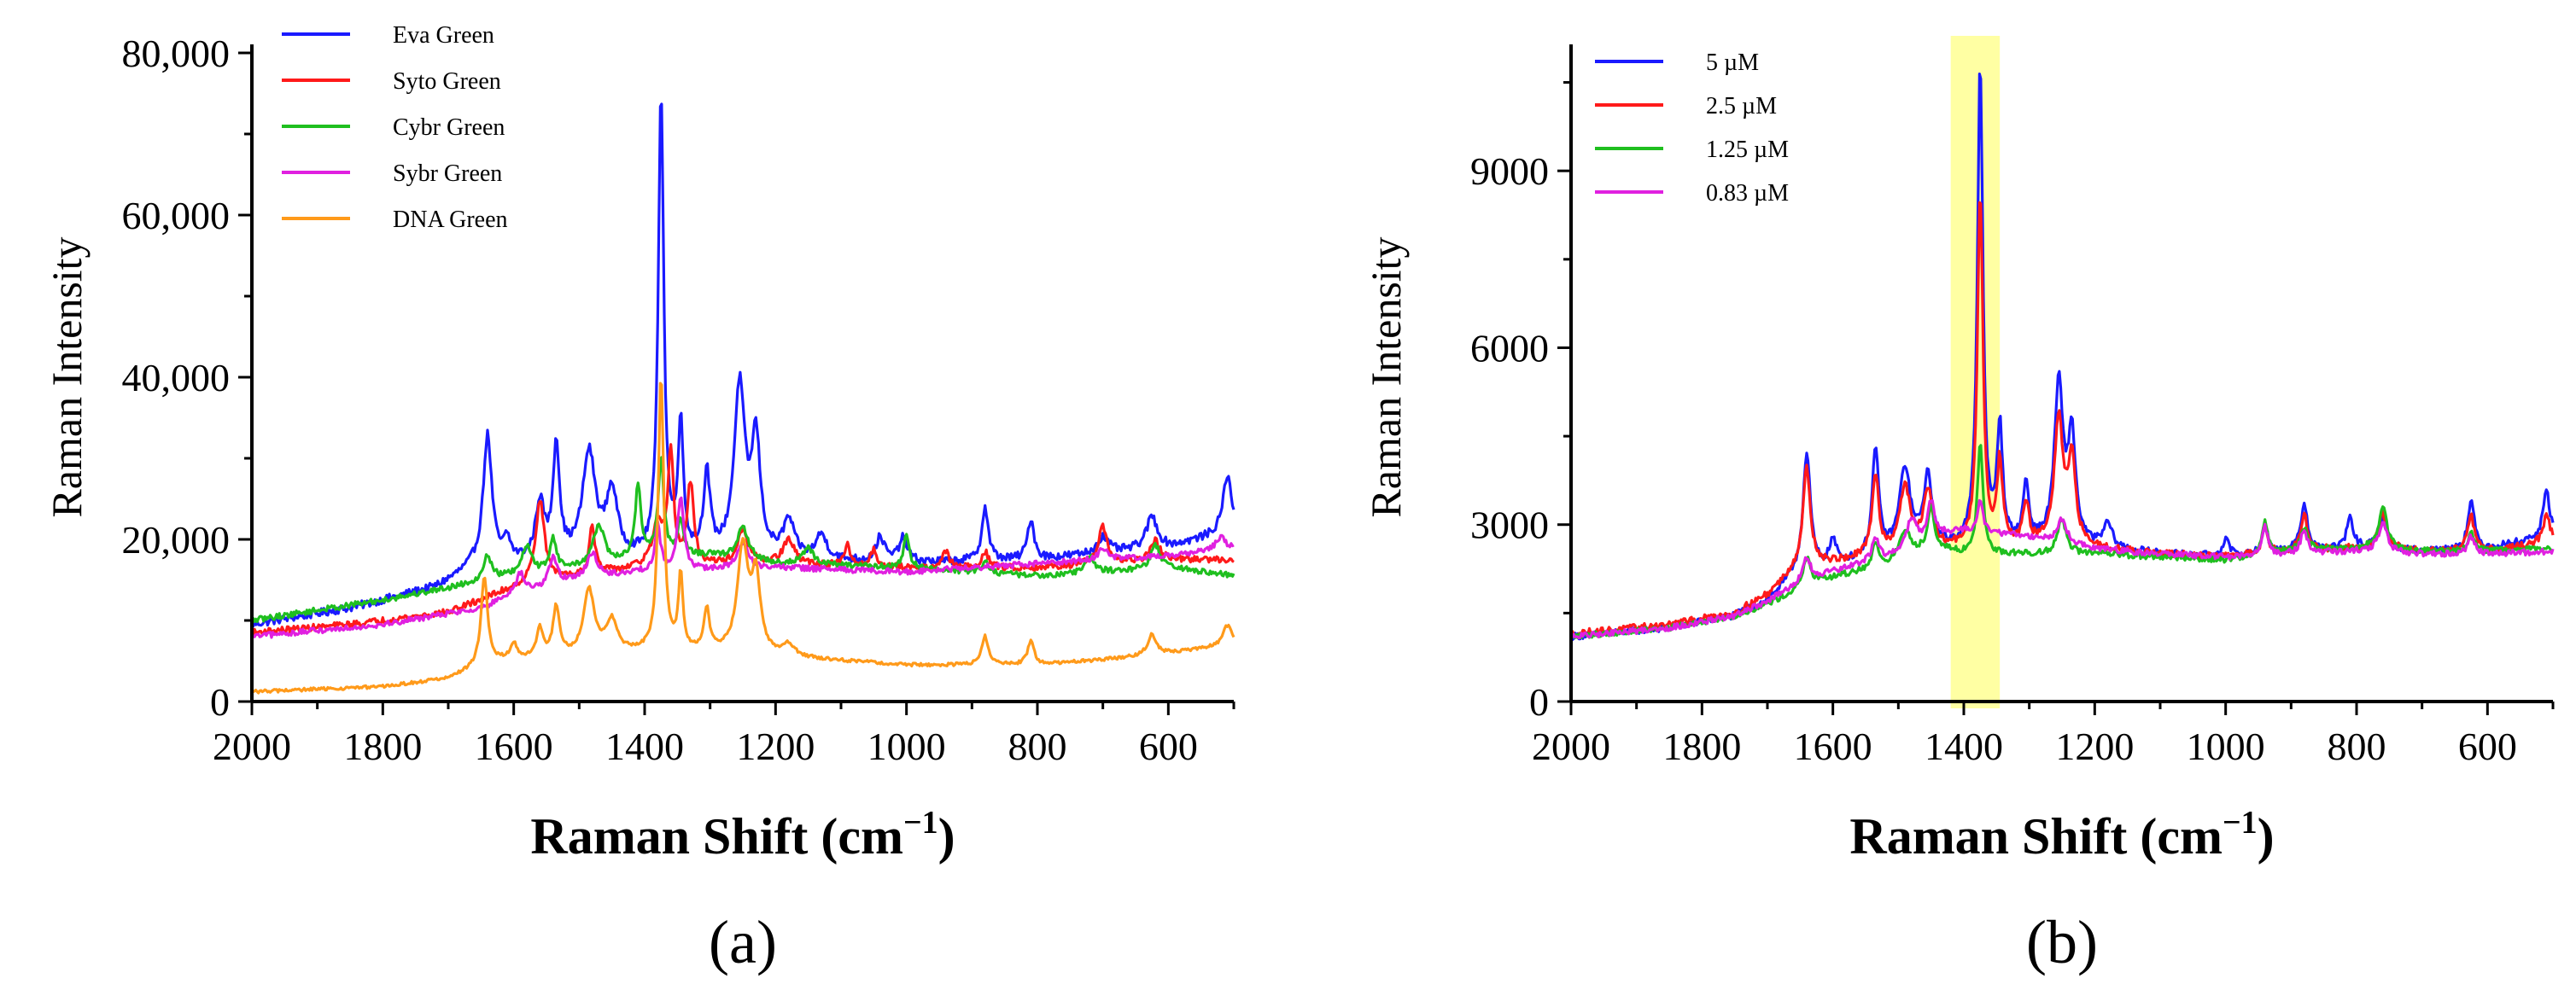 The height and width of the screenshot is (990, 2576). I want to click on y-tick-label: 9000, so click(1509, 171).